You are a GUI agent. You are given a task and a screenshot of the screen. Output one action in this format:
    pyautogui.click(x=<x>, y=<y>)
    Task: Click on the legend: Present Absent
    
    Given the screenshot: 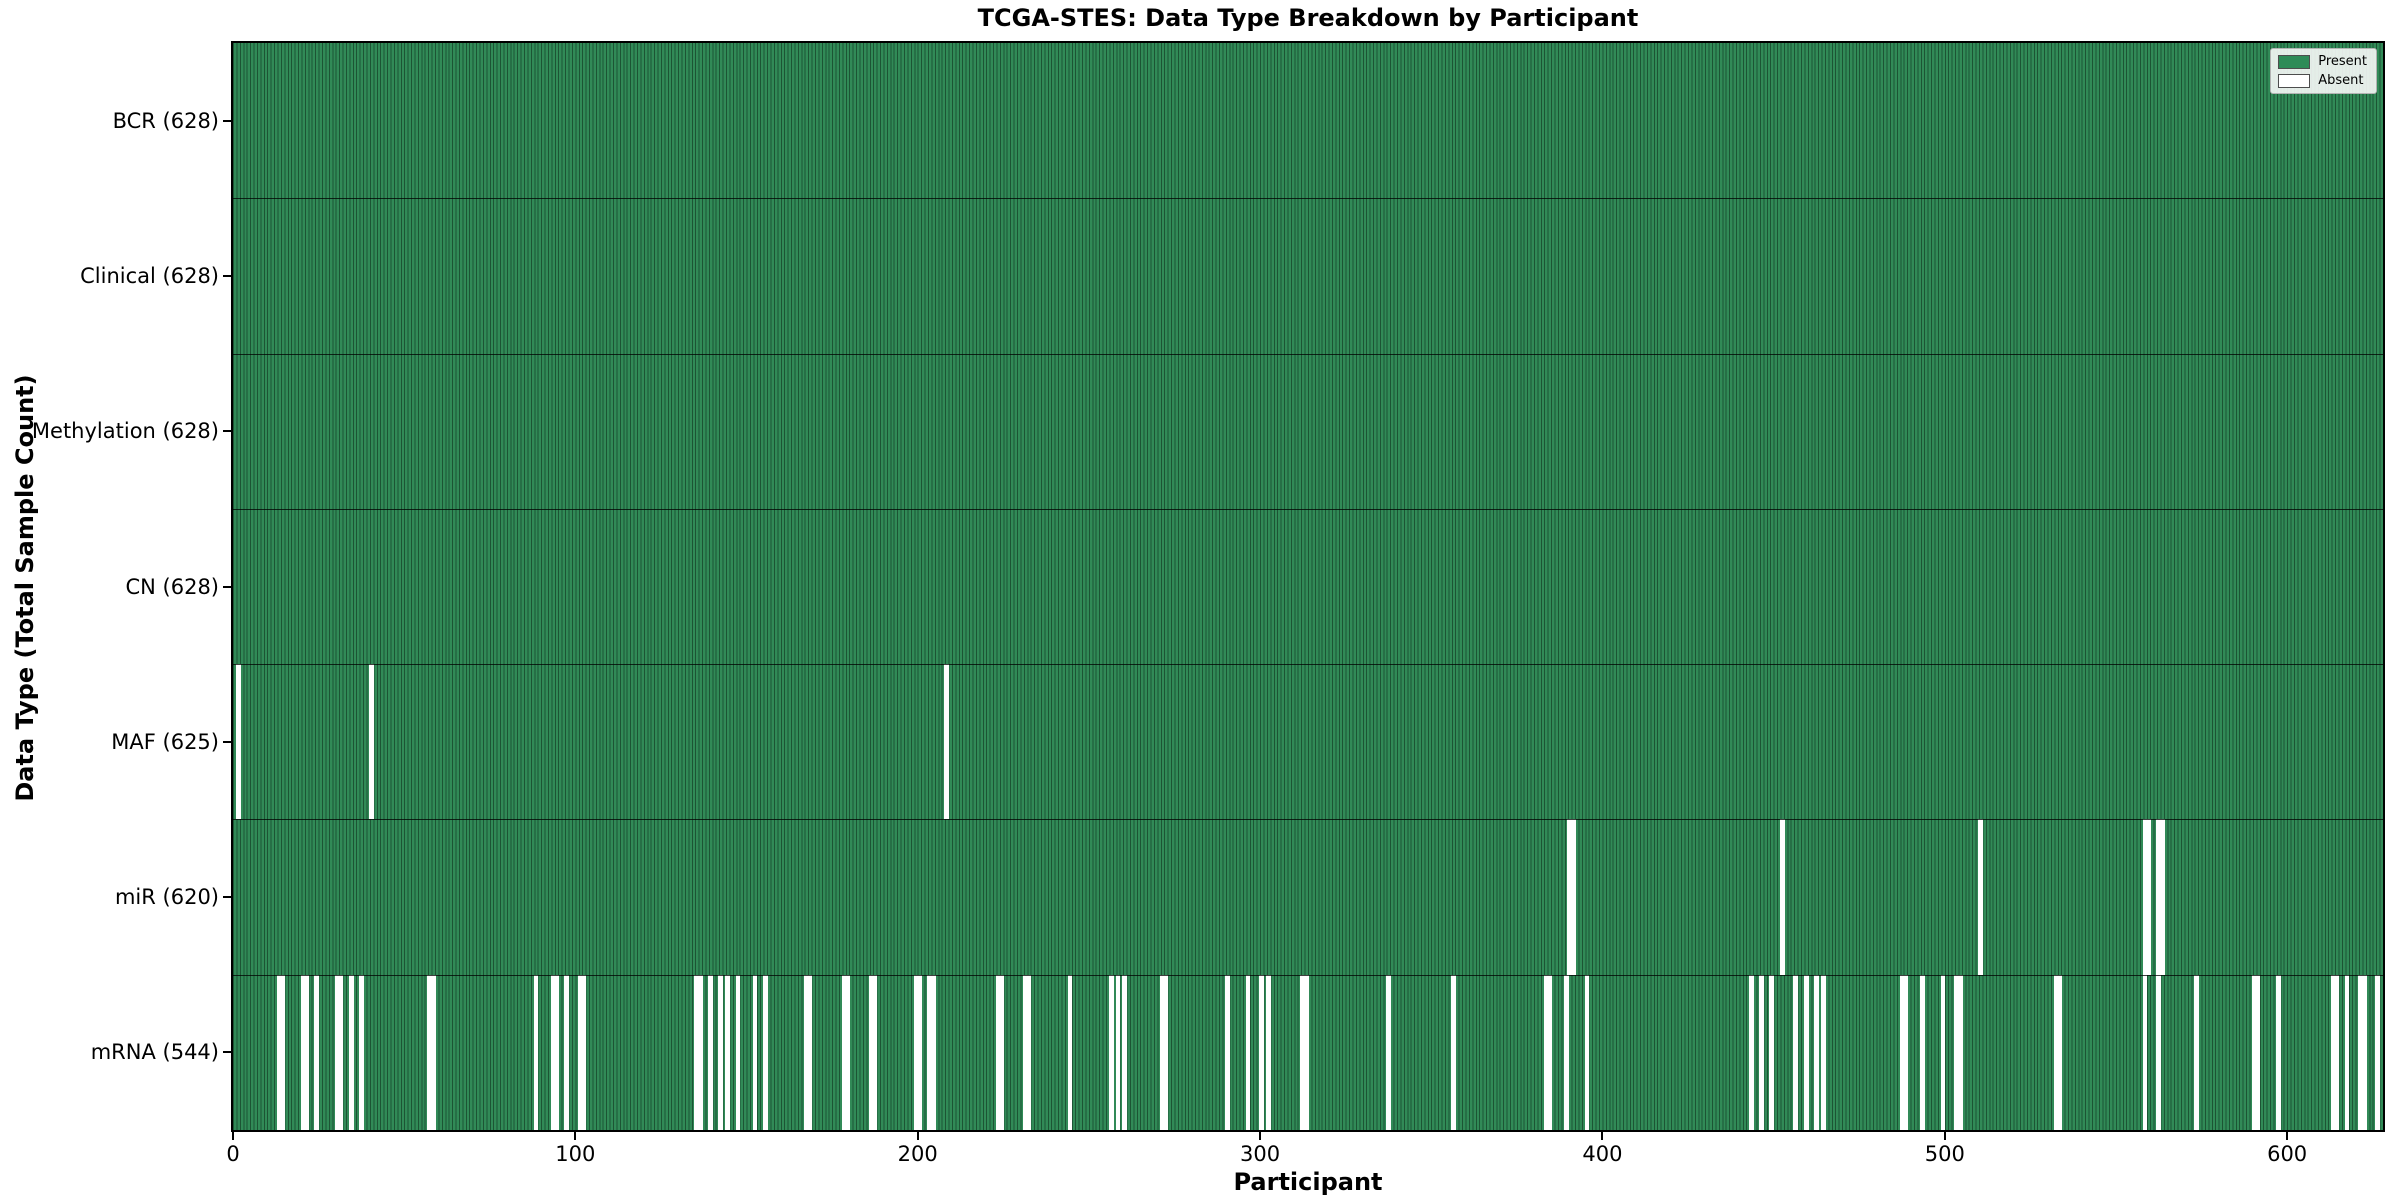 What is the action you would take?
    pyautogui.click(x=2323, y=71)
    